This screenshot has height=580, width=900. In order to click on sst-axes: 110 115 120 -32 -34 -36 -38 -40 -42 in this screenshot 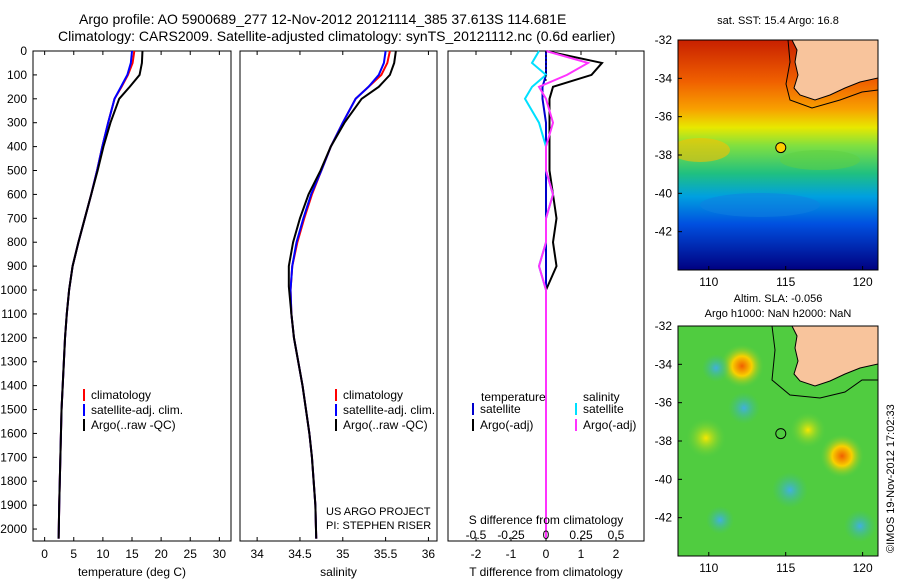, I will do `click(764, 161)`.